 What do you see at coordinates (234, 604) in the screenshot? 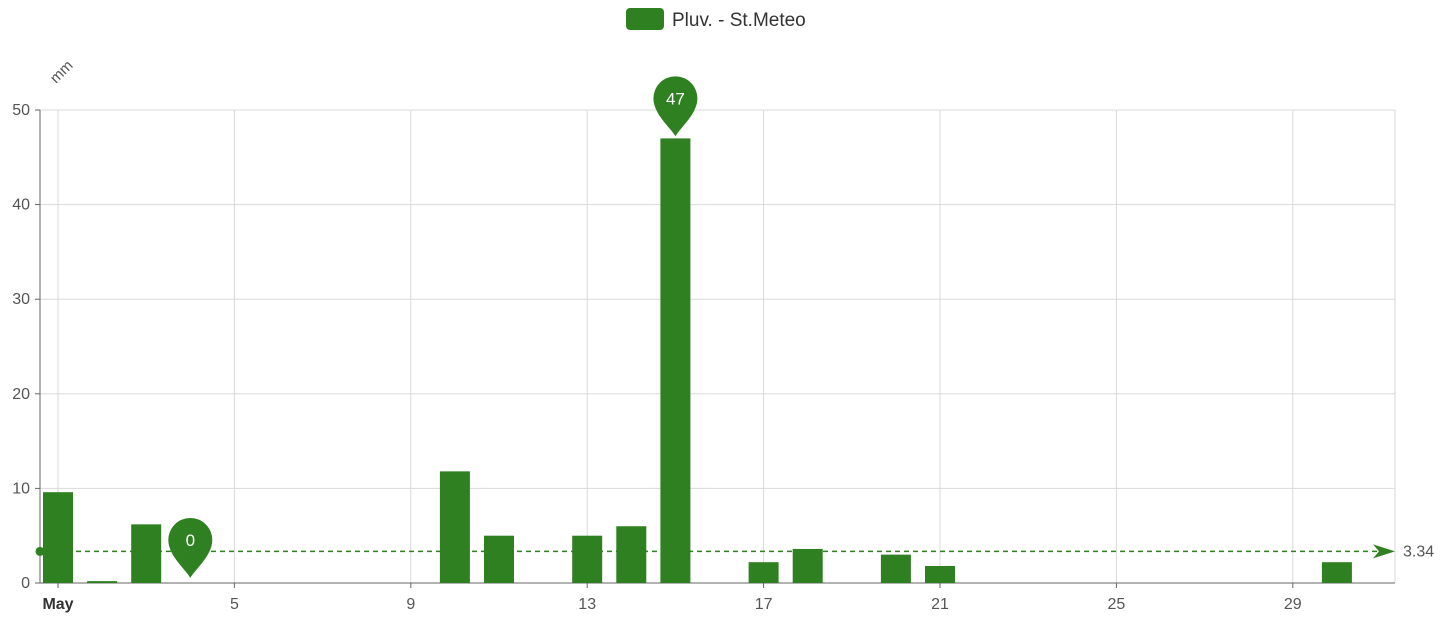
I see `x-tick-label: 5` at bounding box center [234, 604].